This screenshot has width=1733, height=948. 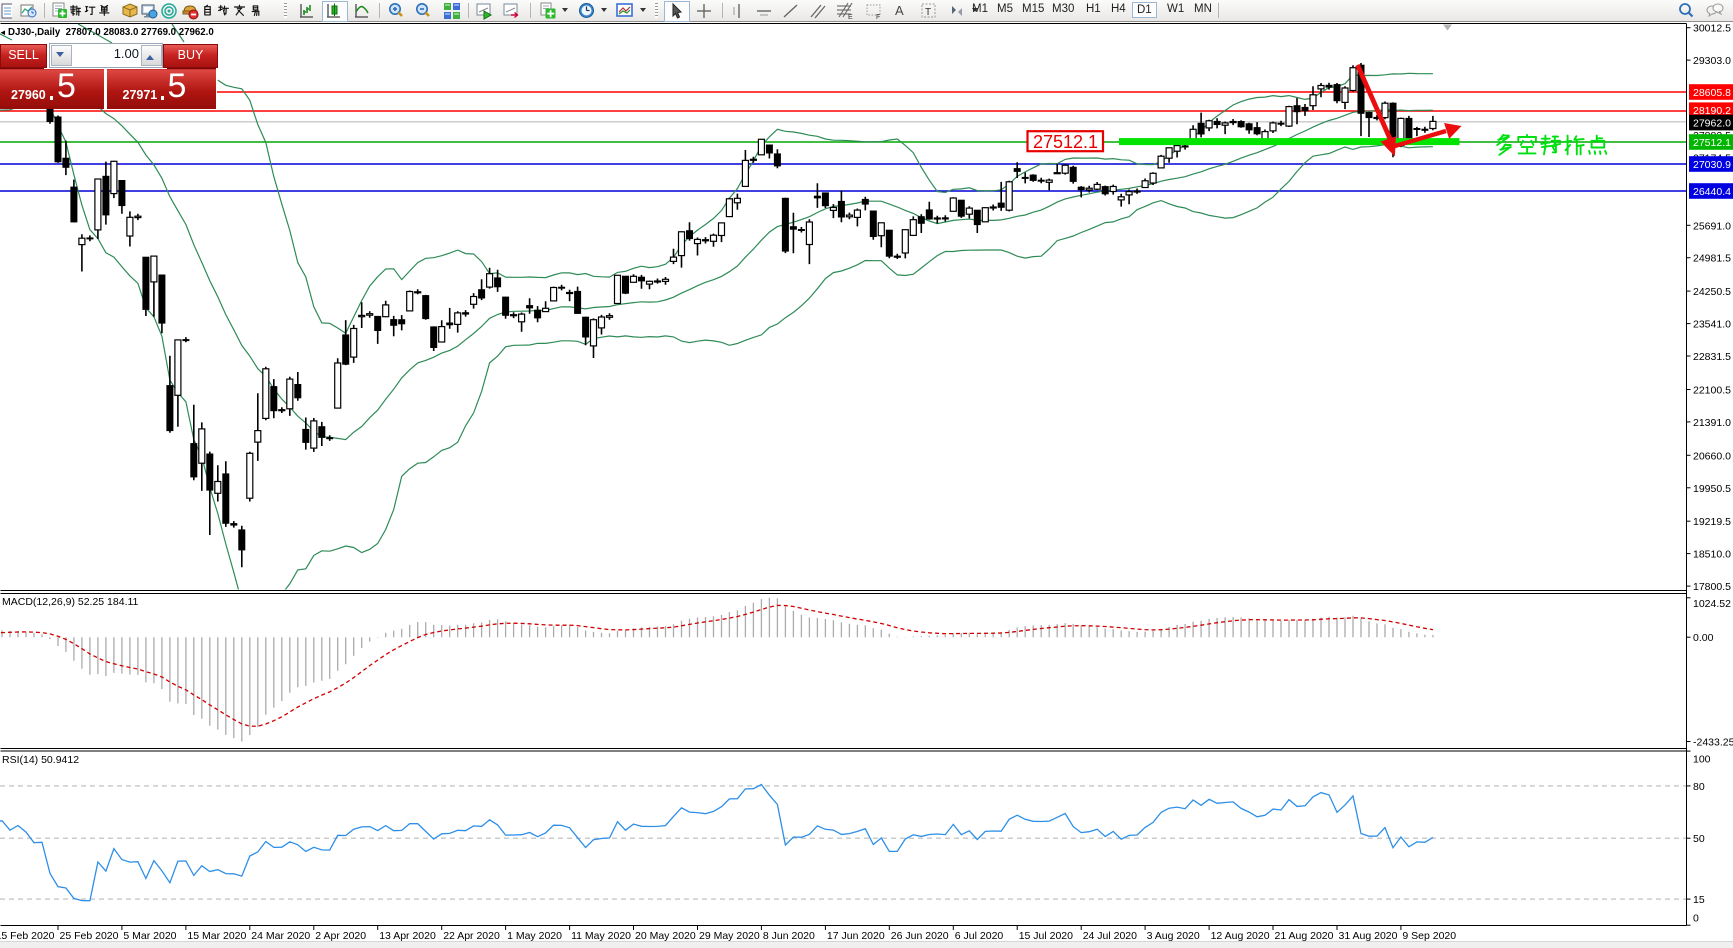 I want to click on svg-text: 27962.0, so click(x=1712, y=124).